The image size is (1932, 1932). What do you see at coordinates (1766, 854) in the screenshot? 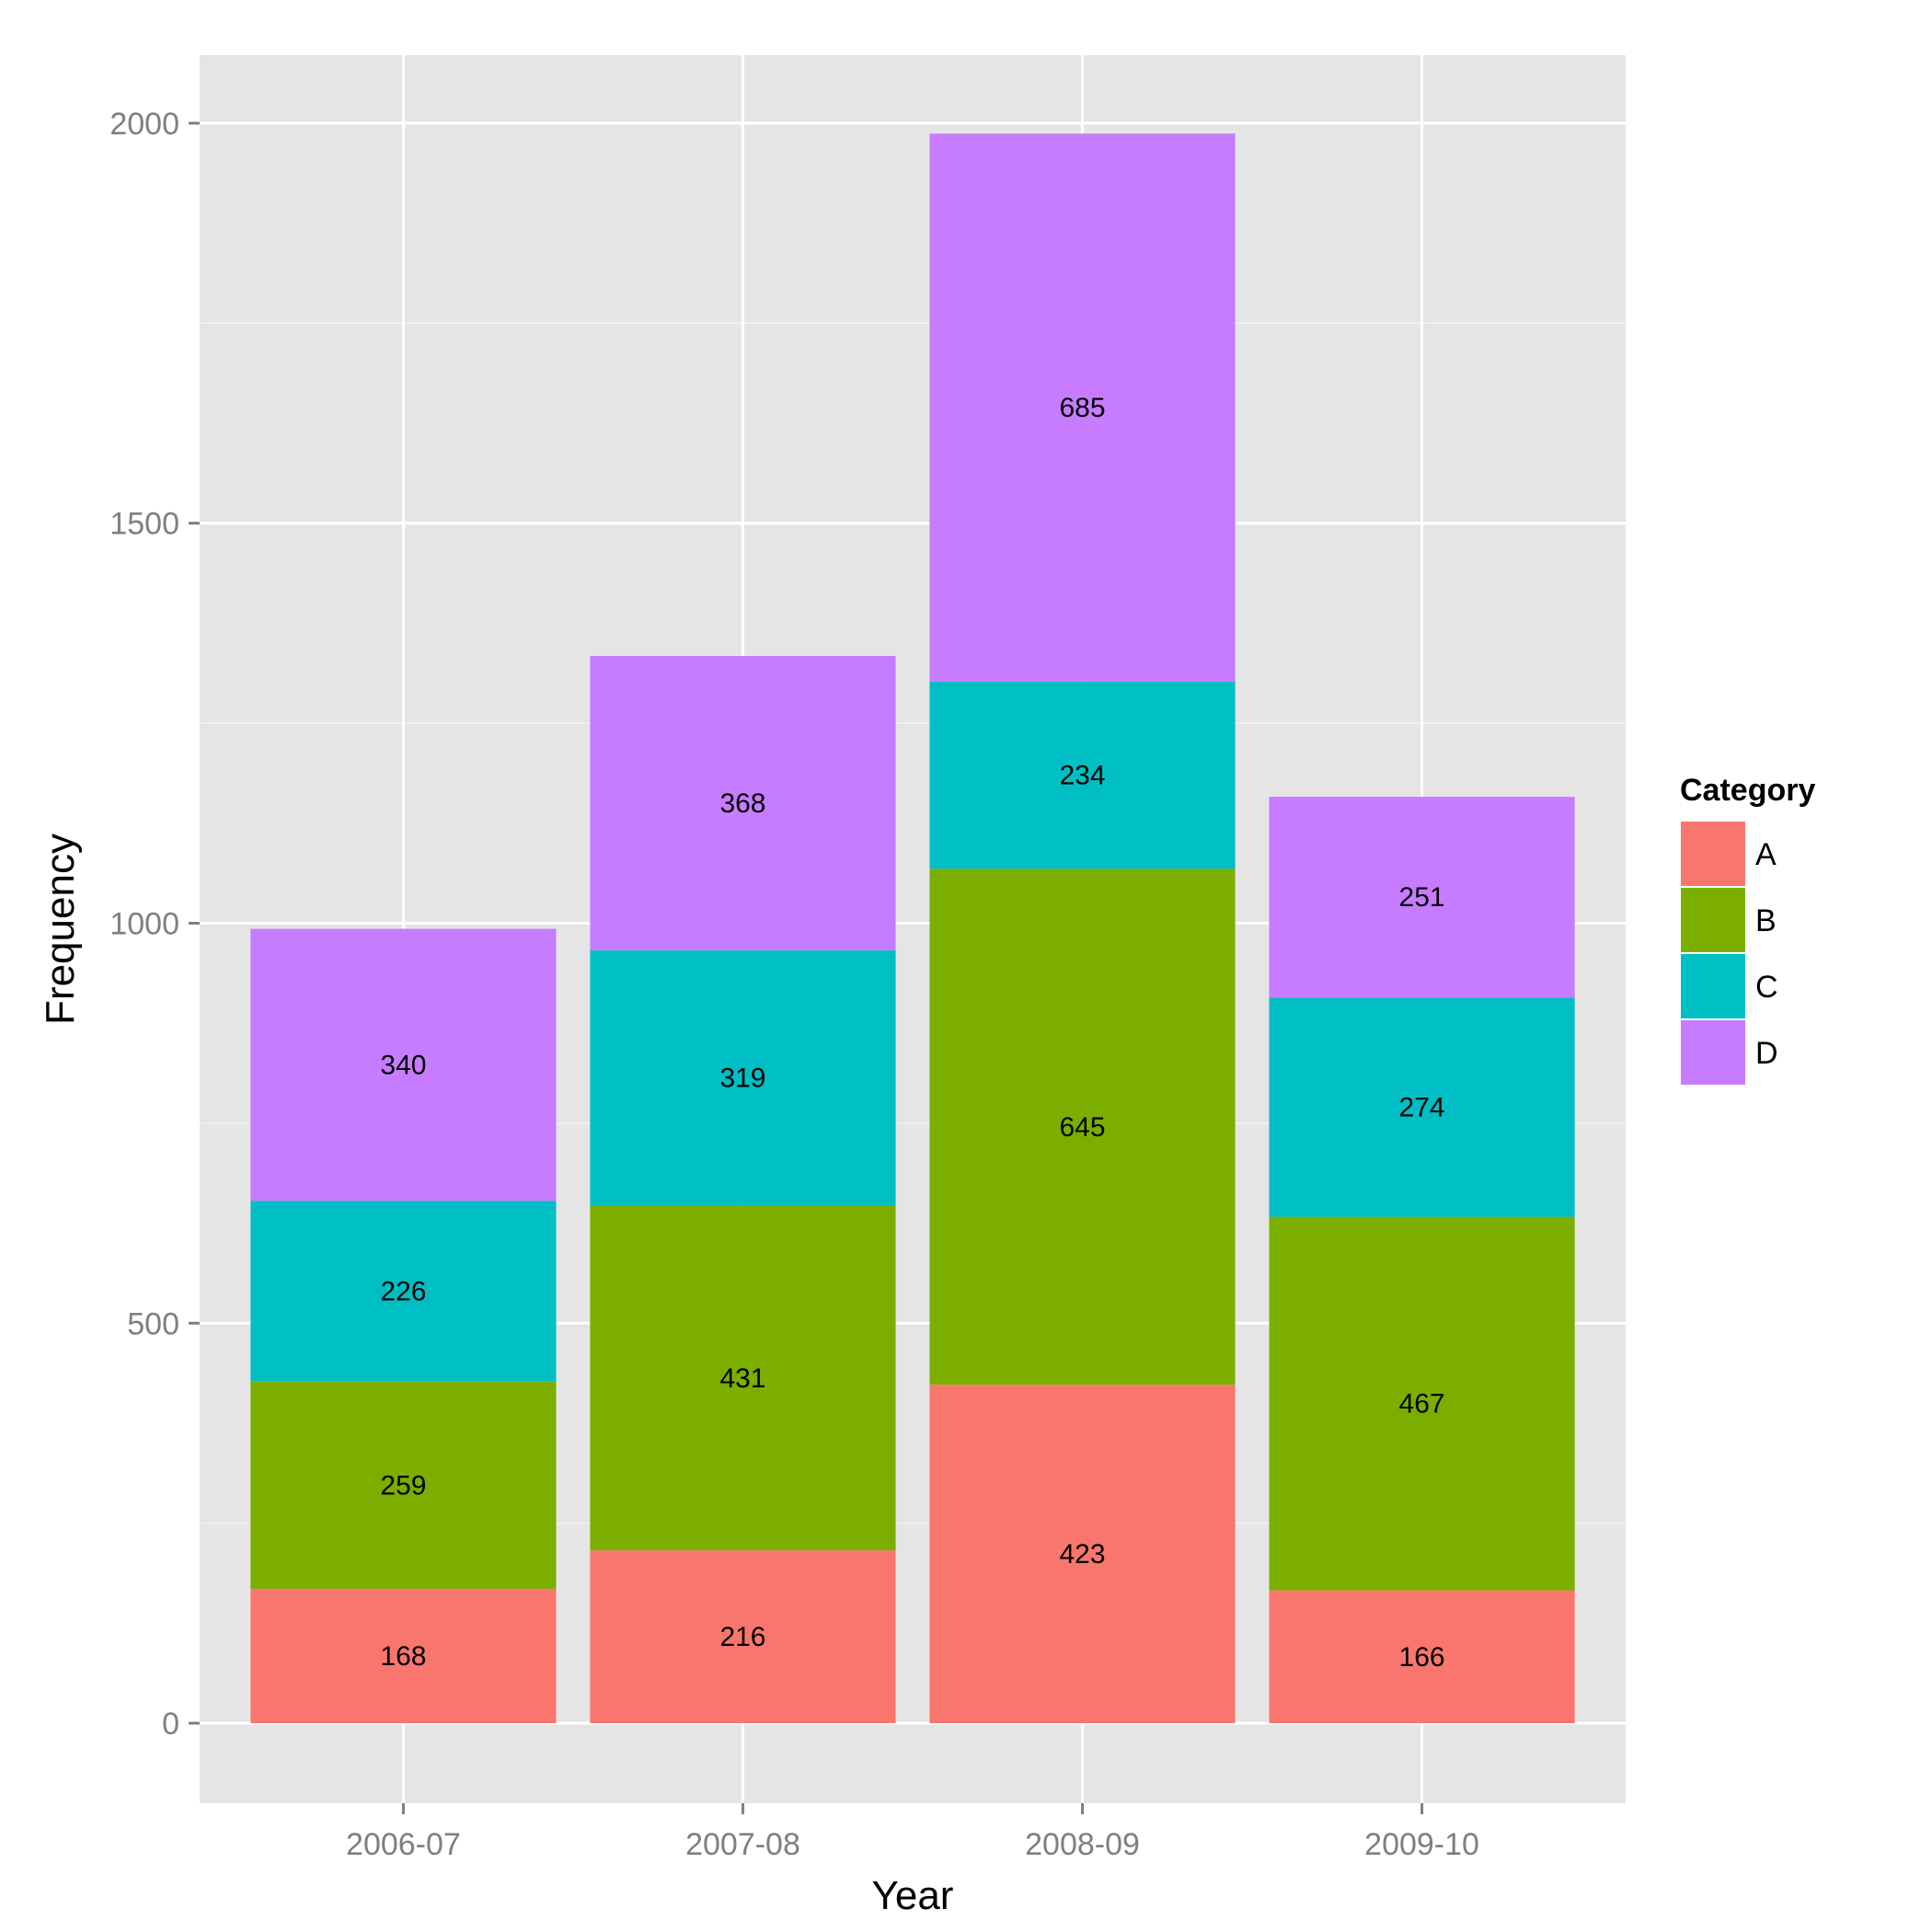
I see `legend-label-a: A` at bounding box center [1766, 854].